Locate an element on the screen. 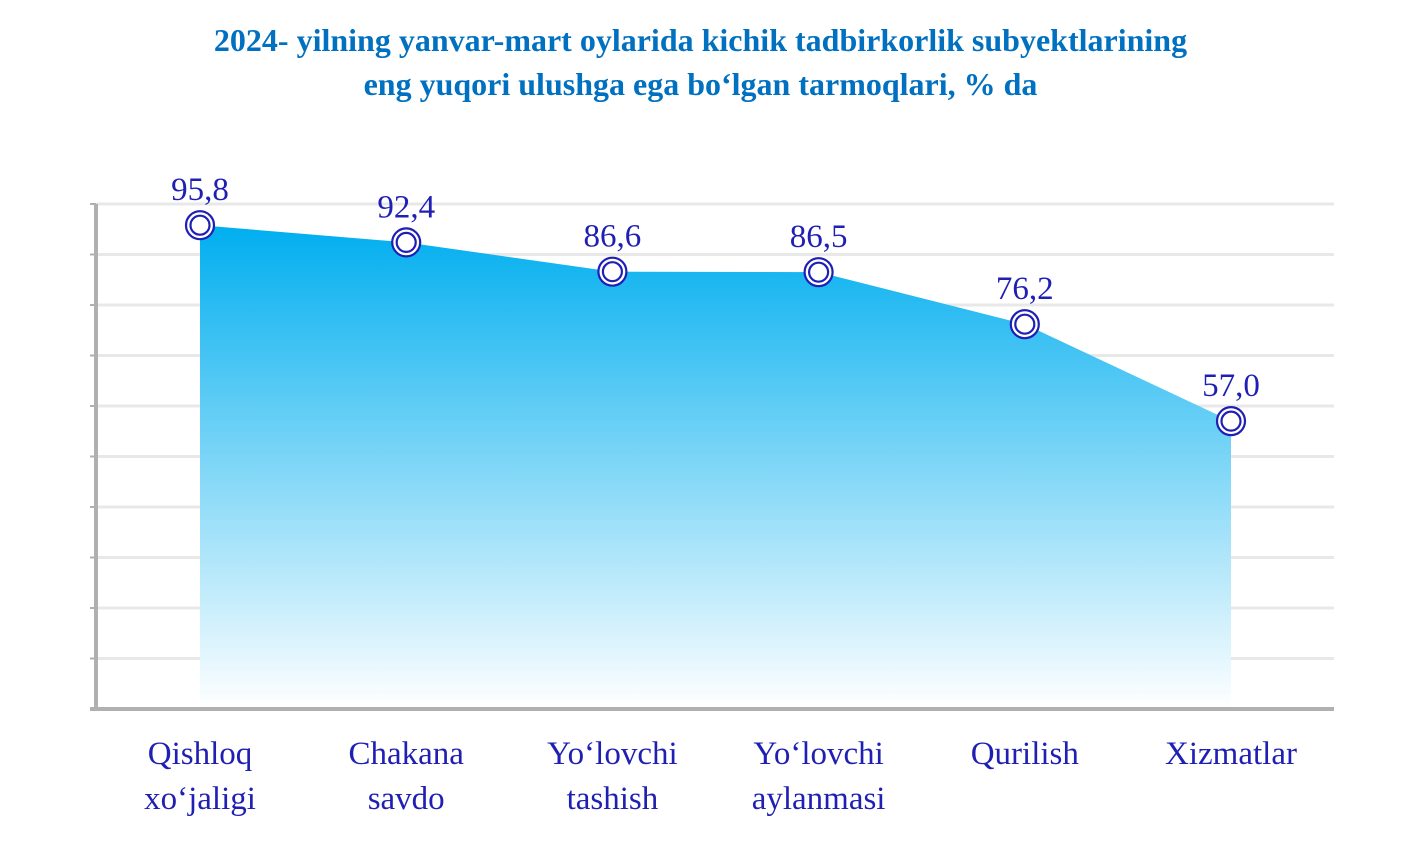  category-label: aylanmasi is located at coordinates (819, 799).